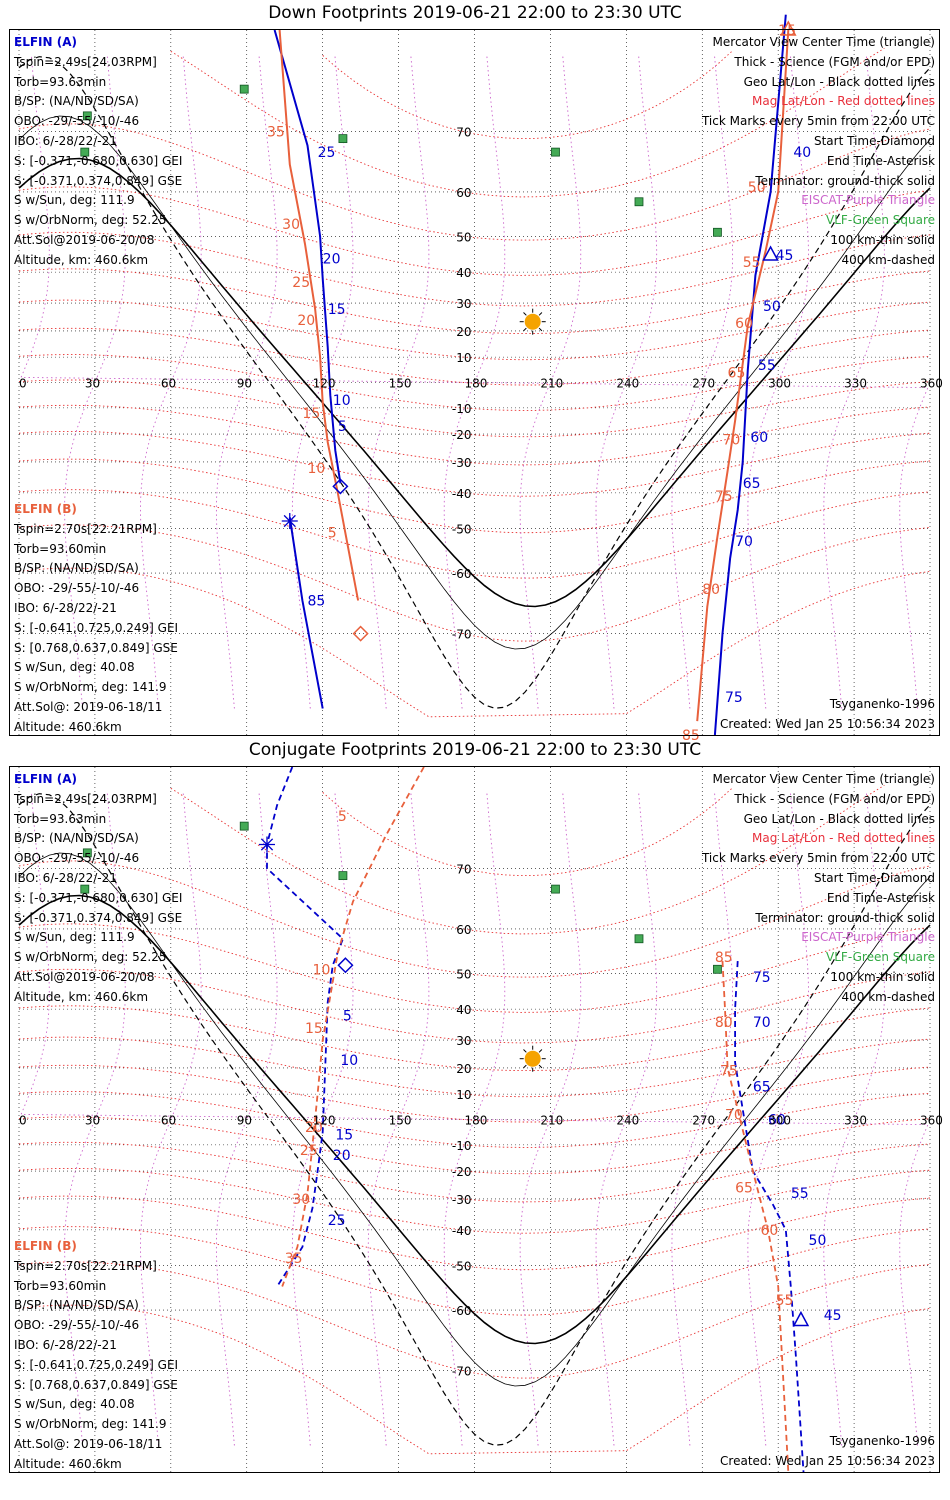 Image resolution: width=950 pixels, height=1500 pixels. What do you see at coordinates (845, 180) in the screenshot?
I see `legend-item: Terminator: ground-thick solid` at bounding box center [845, 180].